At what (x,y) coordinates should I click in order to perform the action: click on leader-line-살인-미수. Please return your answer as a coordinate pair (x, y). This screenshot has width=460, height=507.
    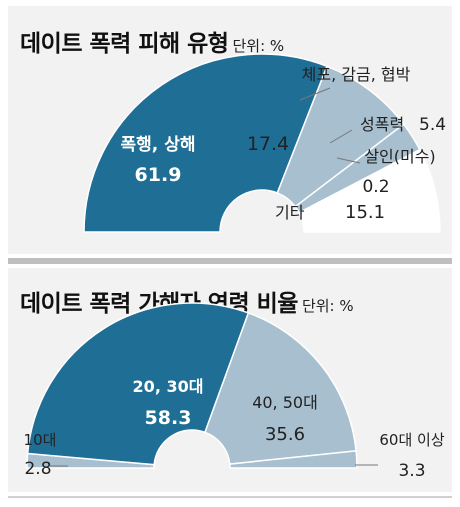
    Looking at the image, I should click on (348, 160).